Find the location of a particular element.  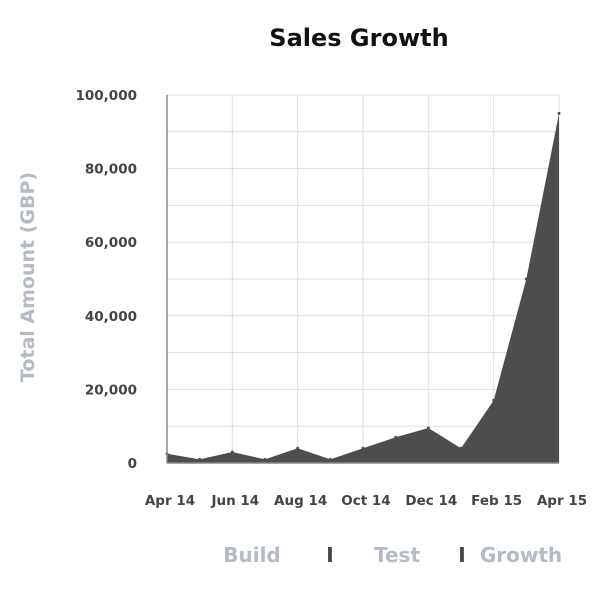

y-tick-label: 0 is located at coordinates (132, 464).